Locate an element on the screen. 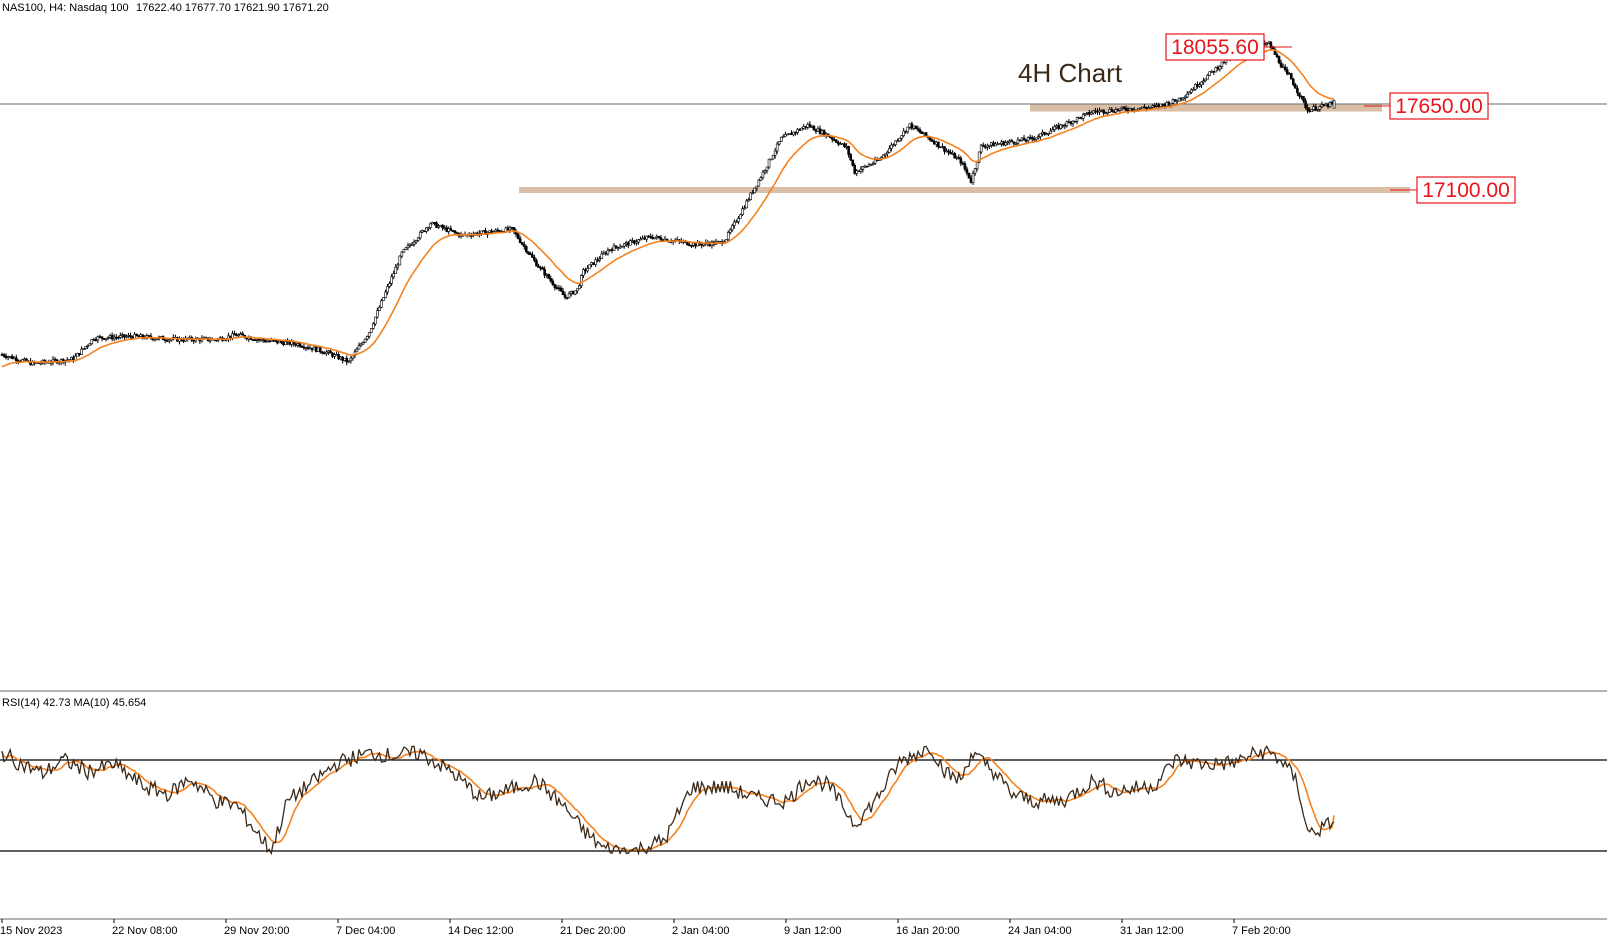 The image size is (1607, 937). time-tick-label: 29 Nov 20:00 is located at coordinates (256, 931).